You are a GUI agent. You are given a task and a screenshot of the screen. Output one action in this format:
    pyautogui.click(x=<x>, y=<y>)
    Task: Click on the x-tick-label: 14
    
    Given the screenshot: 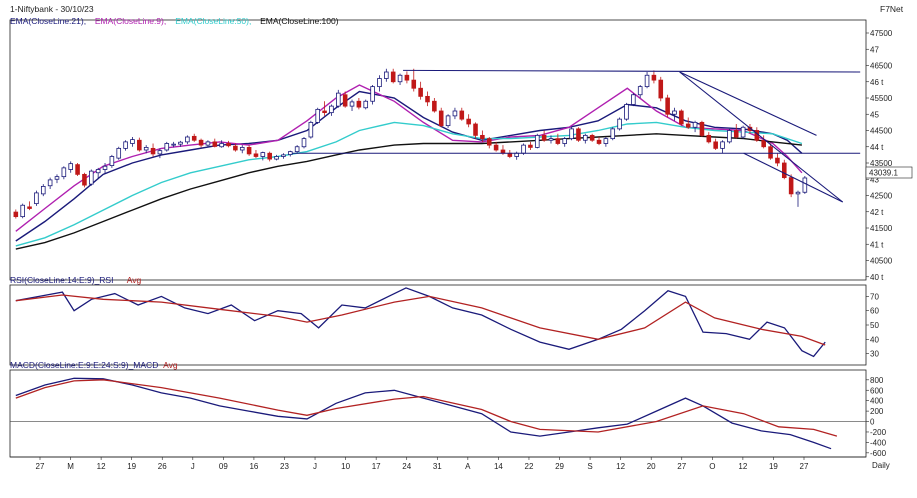 What is the action you would take?
    pyautogui.click(x=498, y=466)
    